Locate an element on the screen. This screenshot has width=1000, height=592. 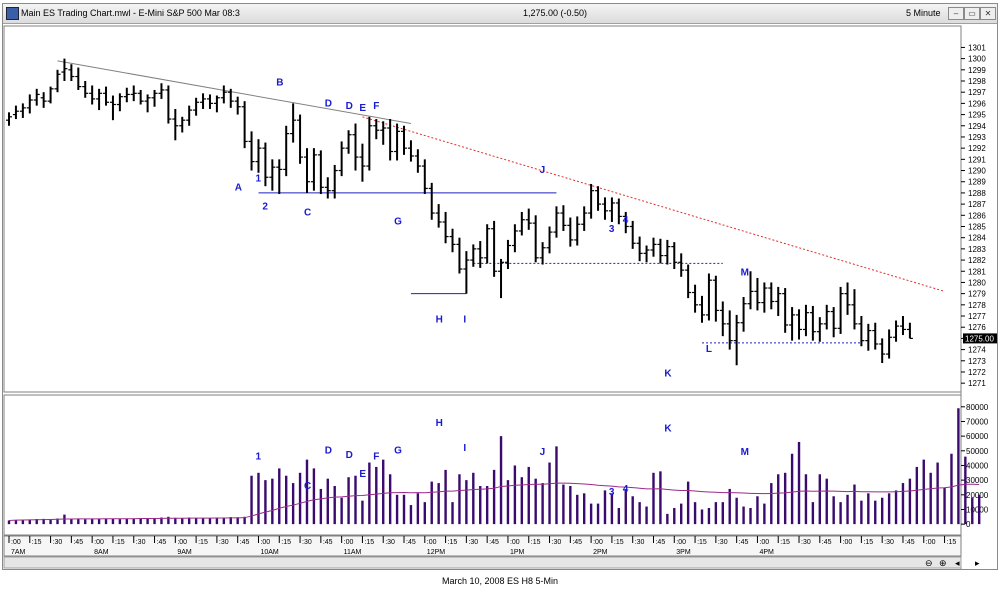
price-tick-label: 1292 is located at coordinates (977, 148).